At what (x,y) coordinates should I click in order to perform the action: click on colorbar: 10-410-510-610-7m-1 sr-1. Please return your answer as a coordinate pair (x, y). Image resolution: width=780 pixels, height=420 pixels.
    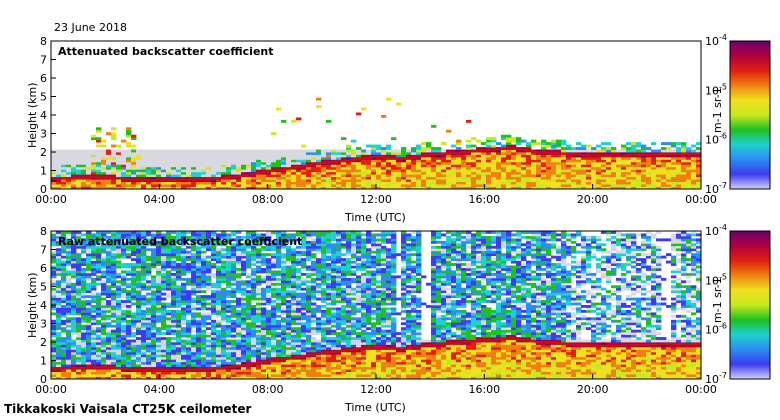
    Looking at the image, I should click on (738, 114).